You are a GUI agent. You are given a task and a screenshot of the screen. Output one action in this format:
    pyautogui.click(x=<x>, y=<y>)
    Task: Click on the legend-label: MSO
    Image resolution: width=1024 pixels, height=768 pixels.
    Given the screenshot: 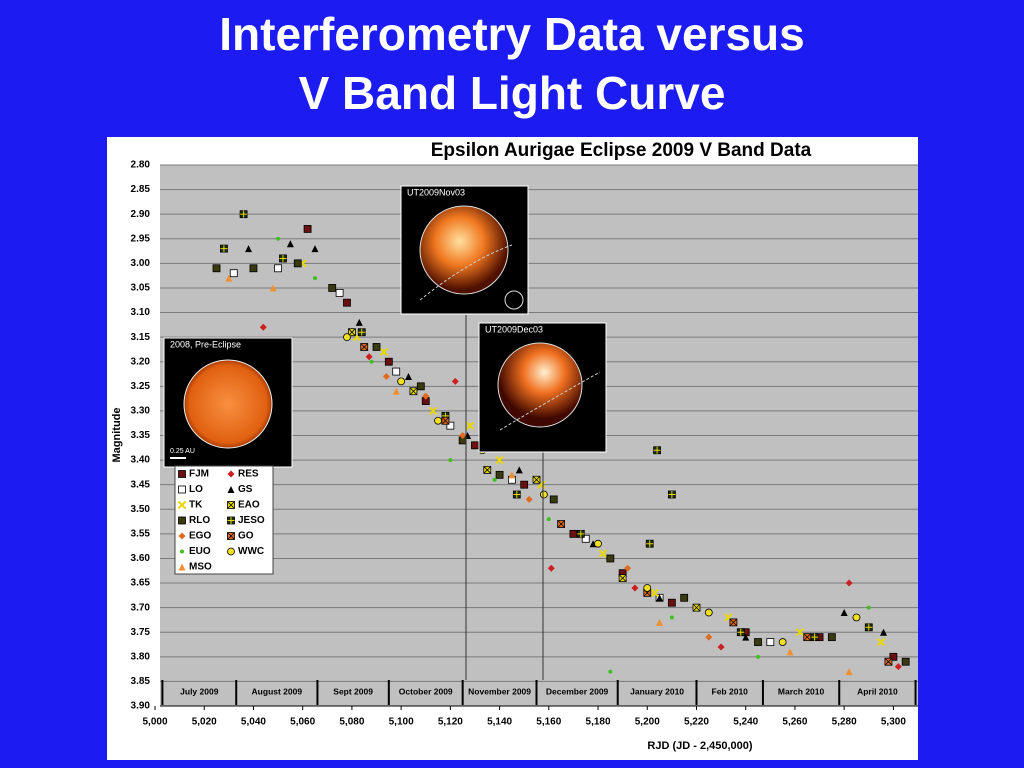 What is the action you would take?
    pyautogui.click(x=200, y=567)
    